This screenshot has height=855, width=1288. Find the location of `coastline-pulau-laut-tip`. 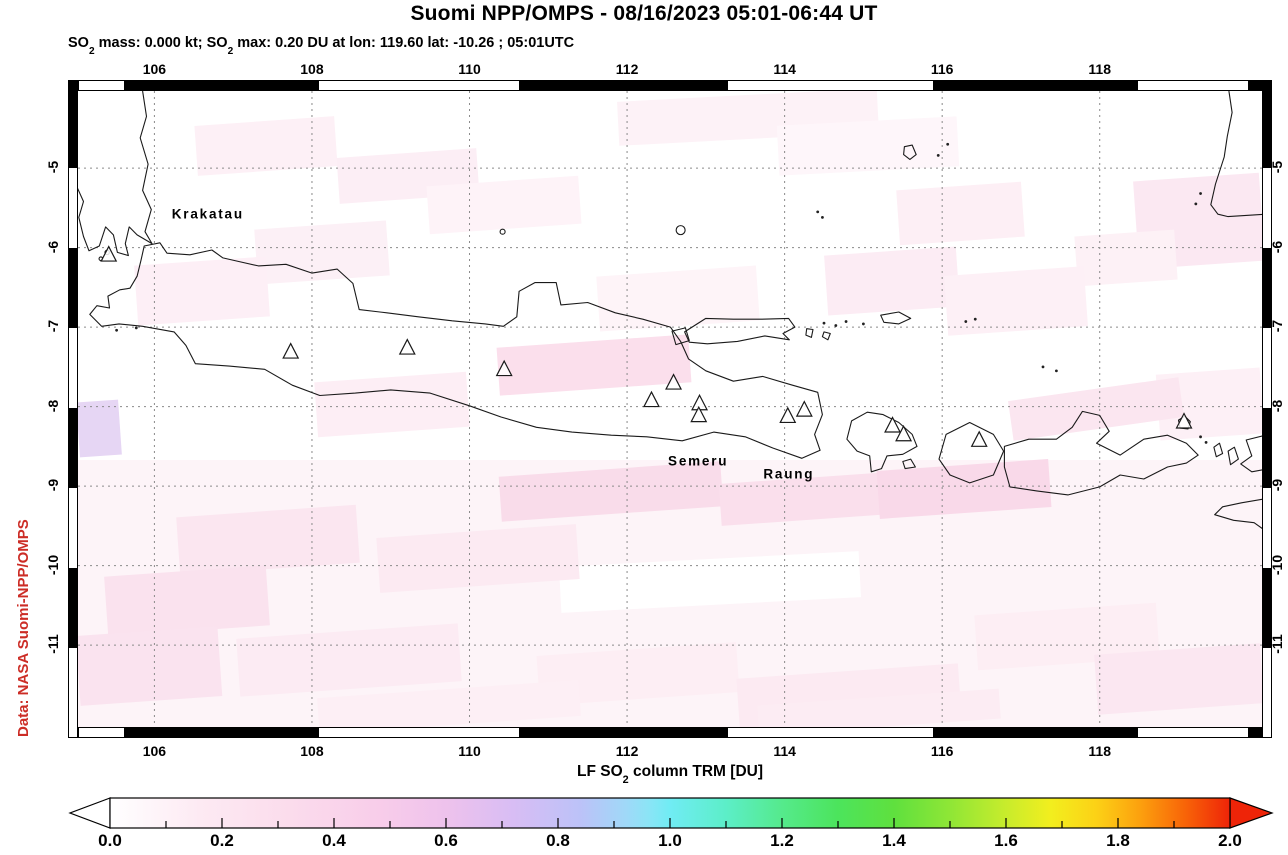

coastline-pulau-laut-tip is located at coordinates (910, 152).